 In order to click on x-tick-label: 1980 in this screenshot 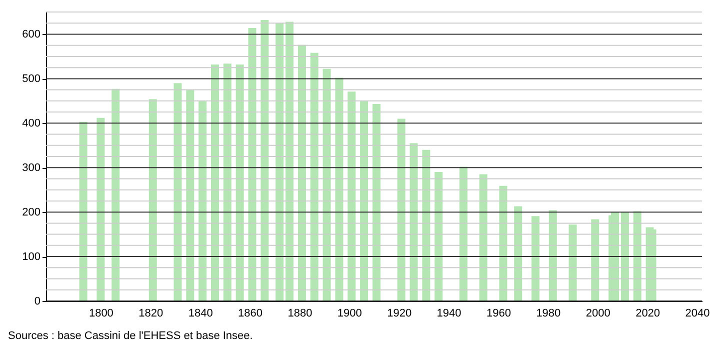, I will do `click(548, 314)`.